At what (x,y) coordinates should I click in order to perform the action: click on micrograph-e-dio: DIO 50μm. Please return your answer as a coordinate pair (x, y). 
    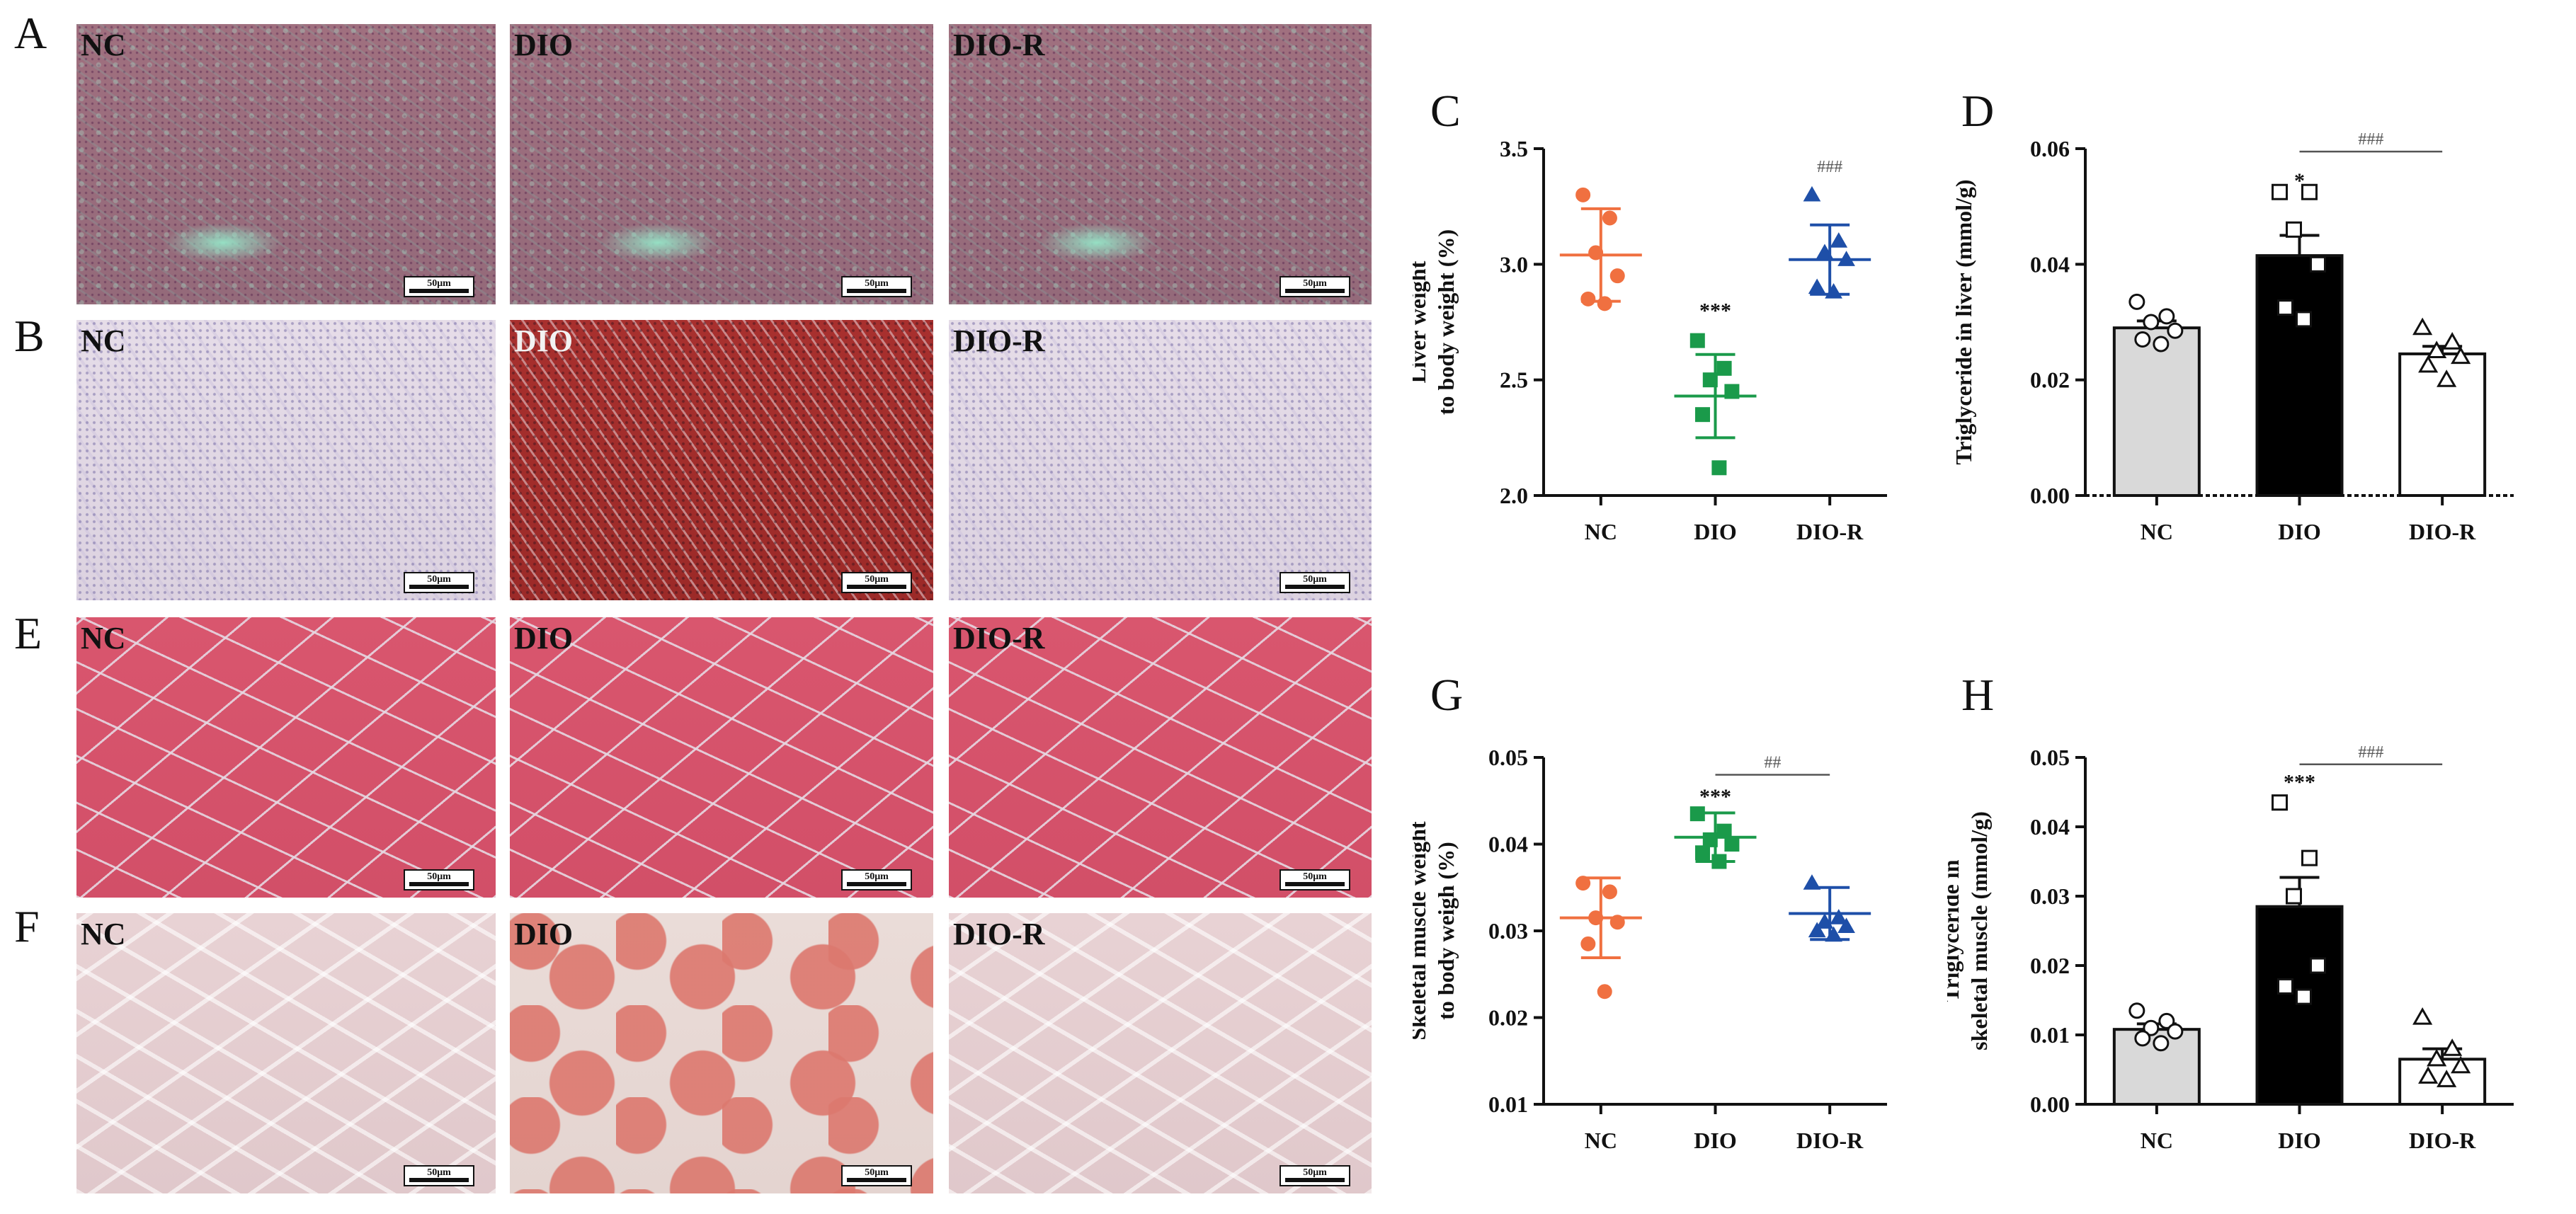
    Looking at the image, I should click on (721, 757).